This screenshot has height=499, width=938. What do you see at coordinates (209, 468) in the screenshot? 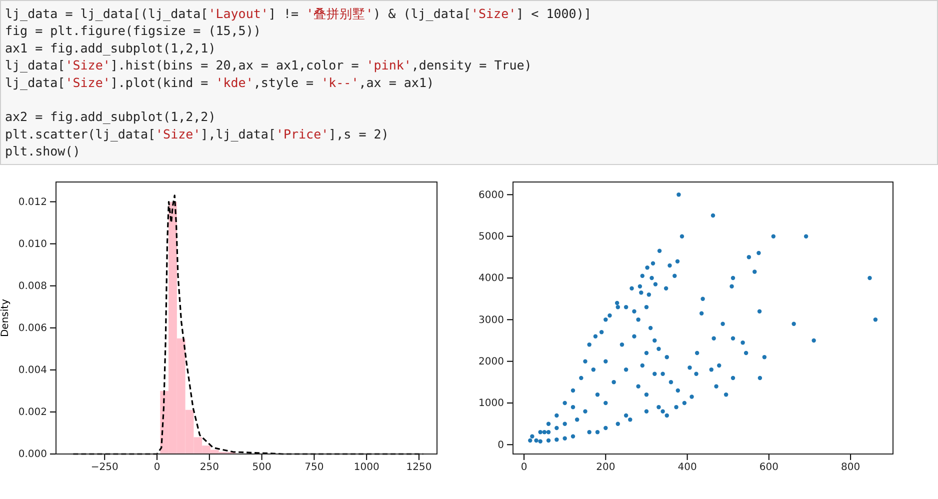
I see `x-tick-label: 250` at bounding box center [209, 468].